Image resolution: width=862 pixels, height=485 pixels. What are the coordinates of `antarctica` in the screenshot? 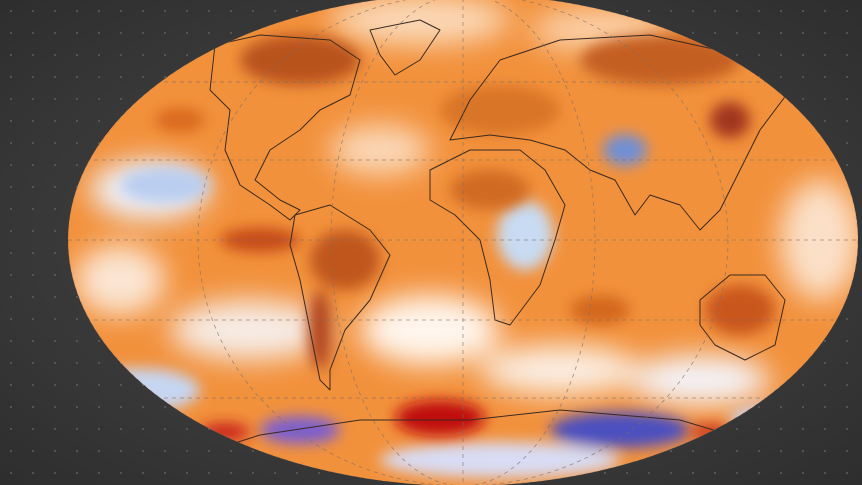 It's located at (465, 440).